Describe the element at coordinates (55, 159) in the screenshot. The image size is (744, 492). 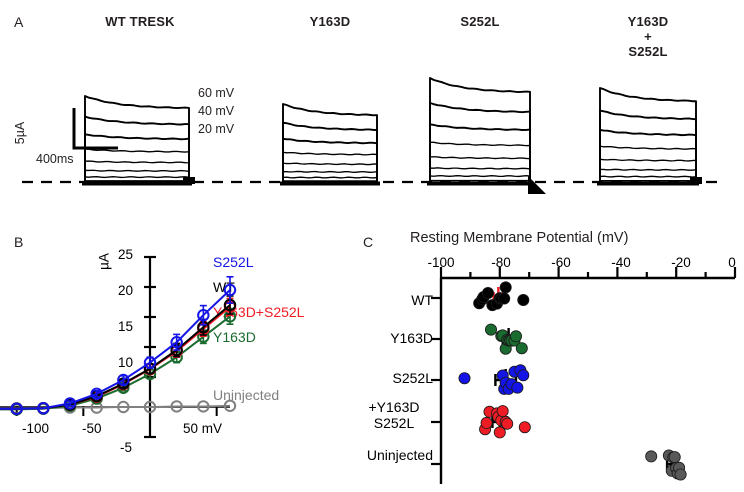
I see `scale-bar-label-time: 400ms` at that location.